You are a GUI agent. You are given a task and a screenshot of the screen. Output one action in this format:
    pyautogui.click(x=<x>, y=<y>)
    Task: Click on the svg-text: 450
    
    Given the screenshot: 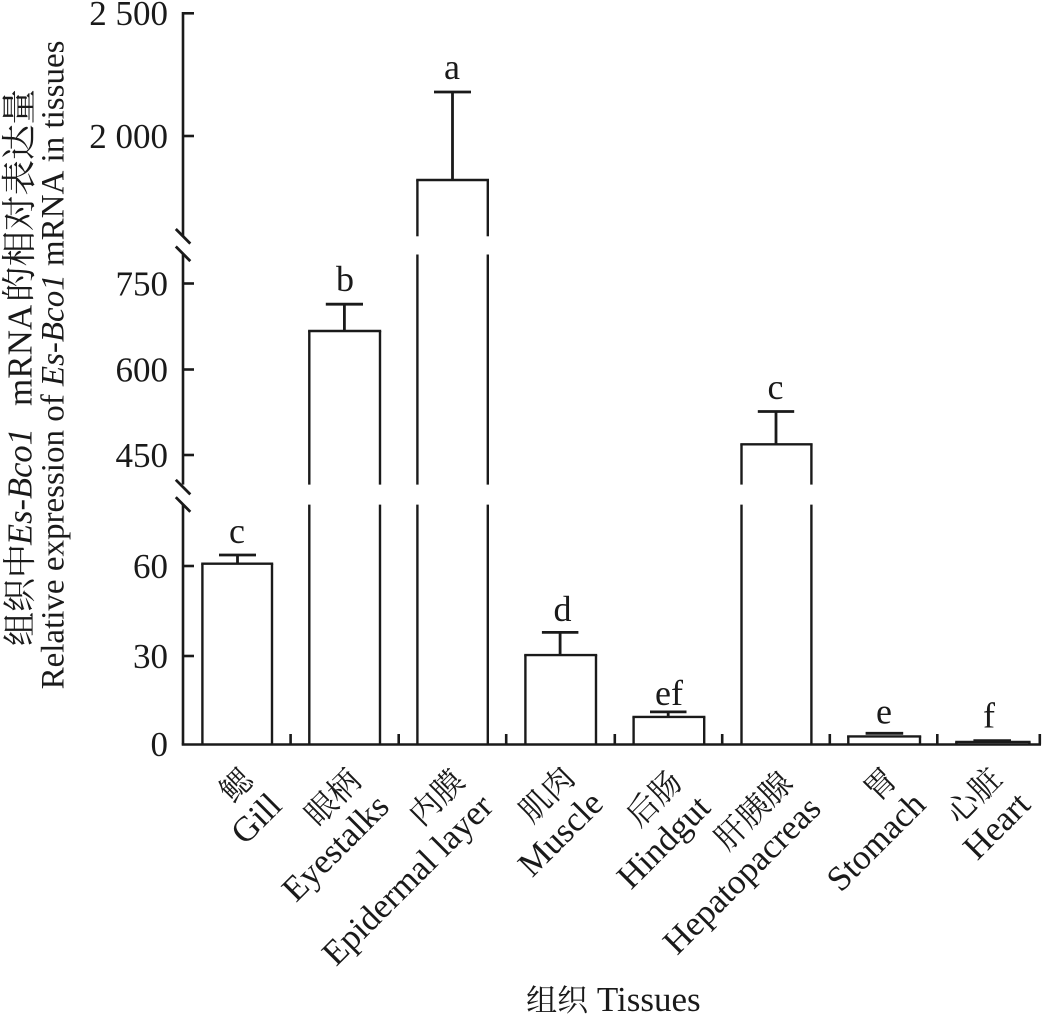 What is the action you would take?
    pyautogui.click(x=142, y=455)
    